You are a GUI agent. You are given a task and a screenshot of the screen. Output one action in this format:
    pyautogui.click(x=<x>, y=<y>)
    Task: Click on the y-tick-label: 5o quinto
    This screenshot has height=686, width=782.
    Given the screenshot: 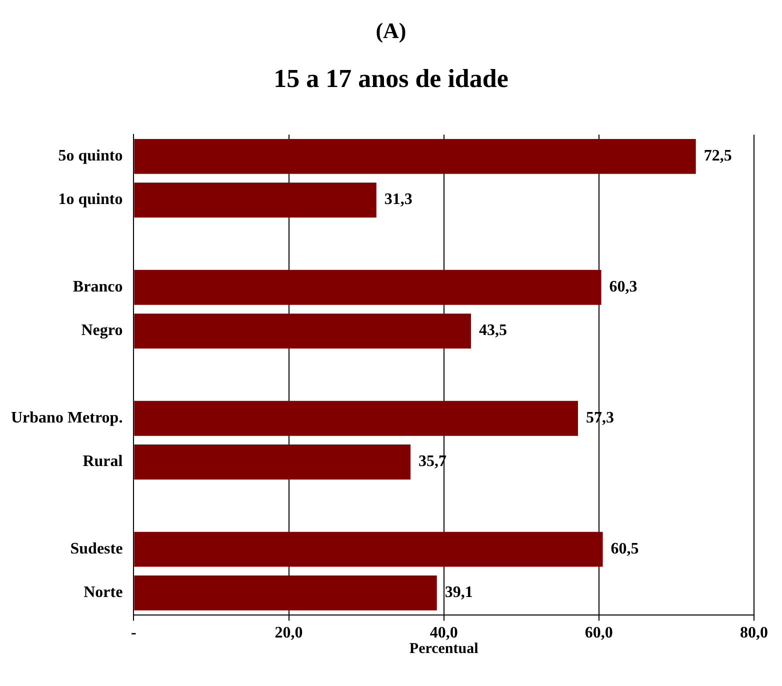 What is the action you would take?
    pyautogui.click(x=90, y=156)
    